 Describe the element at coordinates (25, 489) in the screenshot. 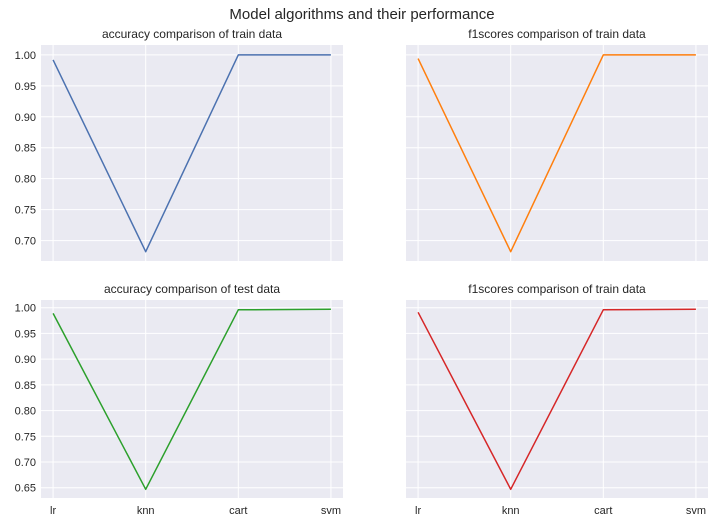

I see `y-tick-label: 0.65` at that location.